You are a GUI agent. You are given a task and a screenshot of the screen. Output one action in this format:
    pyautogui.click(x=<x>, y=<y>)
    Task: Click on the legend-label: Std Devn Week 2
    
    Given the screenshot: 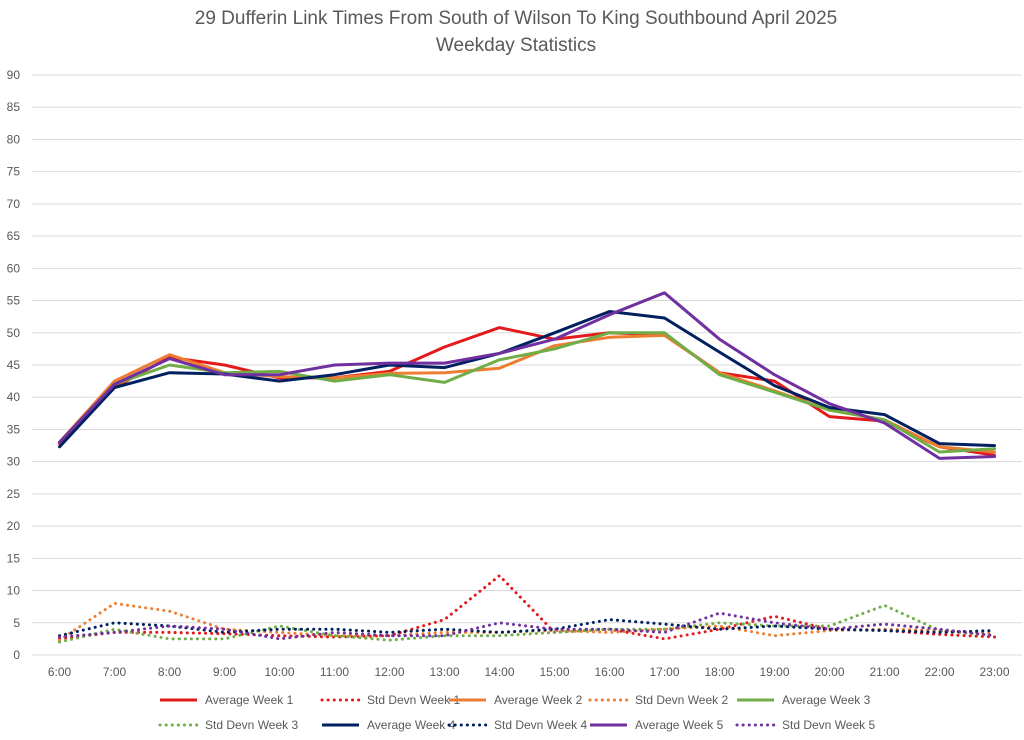 What is the action you would take?
    pyautogui.click(x=681, y=700)
    